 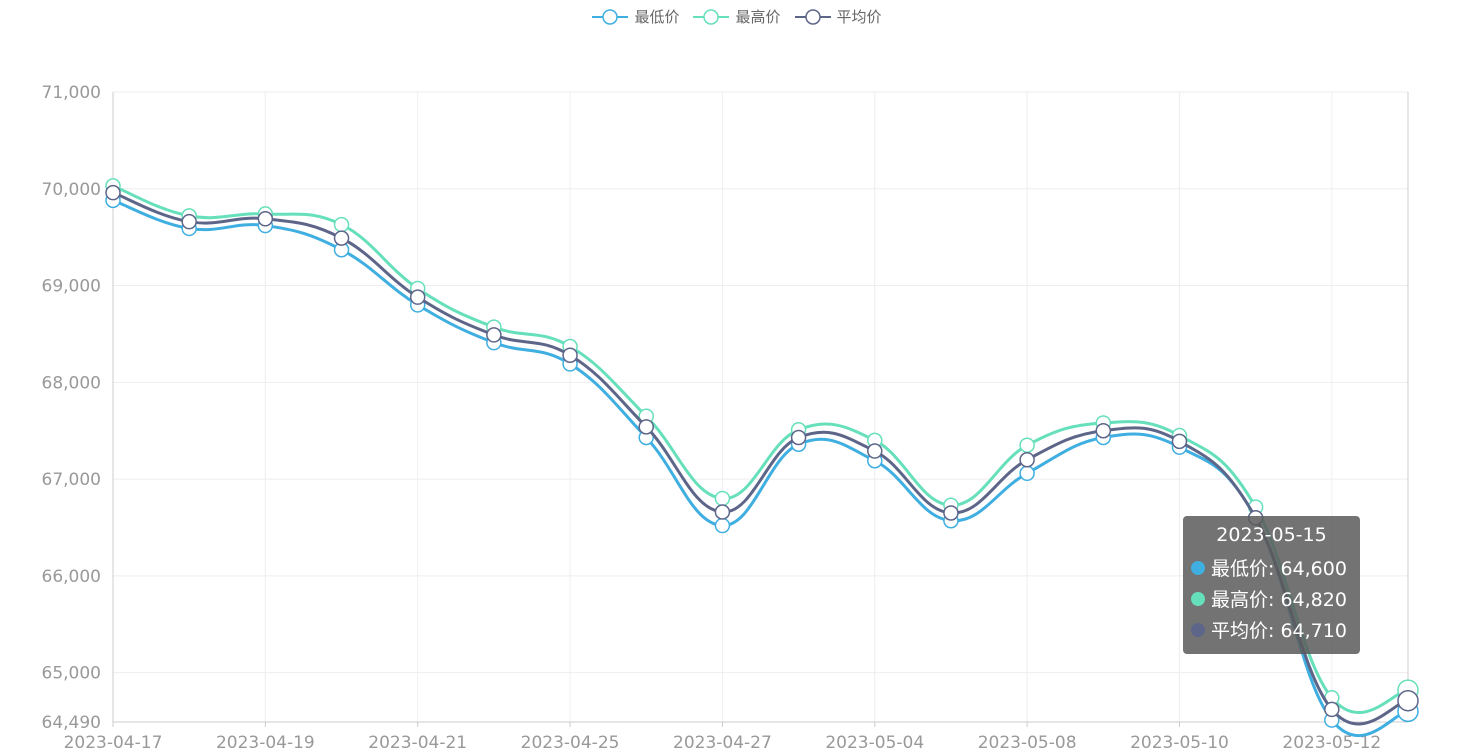 I want to click on x-tick-label: 2023-04-19, so click(x=265, y=743).